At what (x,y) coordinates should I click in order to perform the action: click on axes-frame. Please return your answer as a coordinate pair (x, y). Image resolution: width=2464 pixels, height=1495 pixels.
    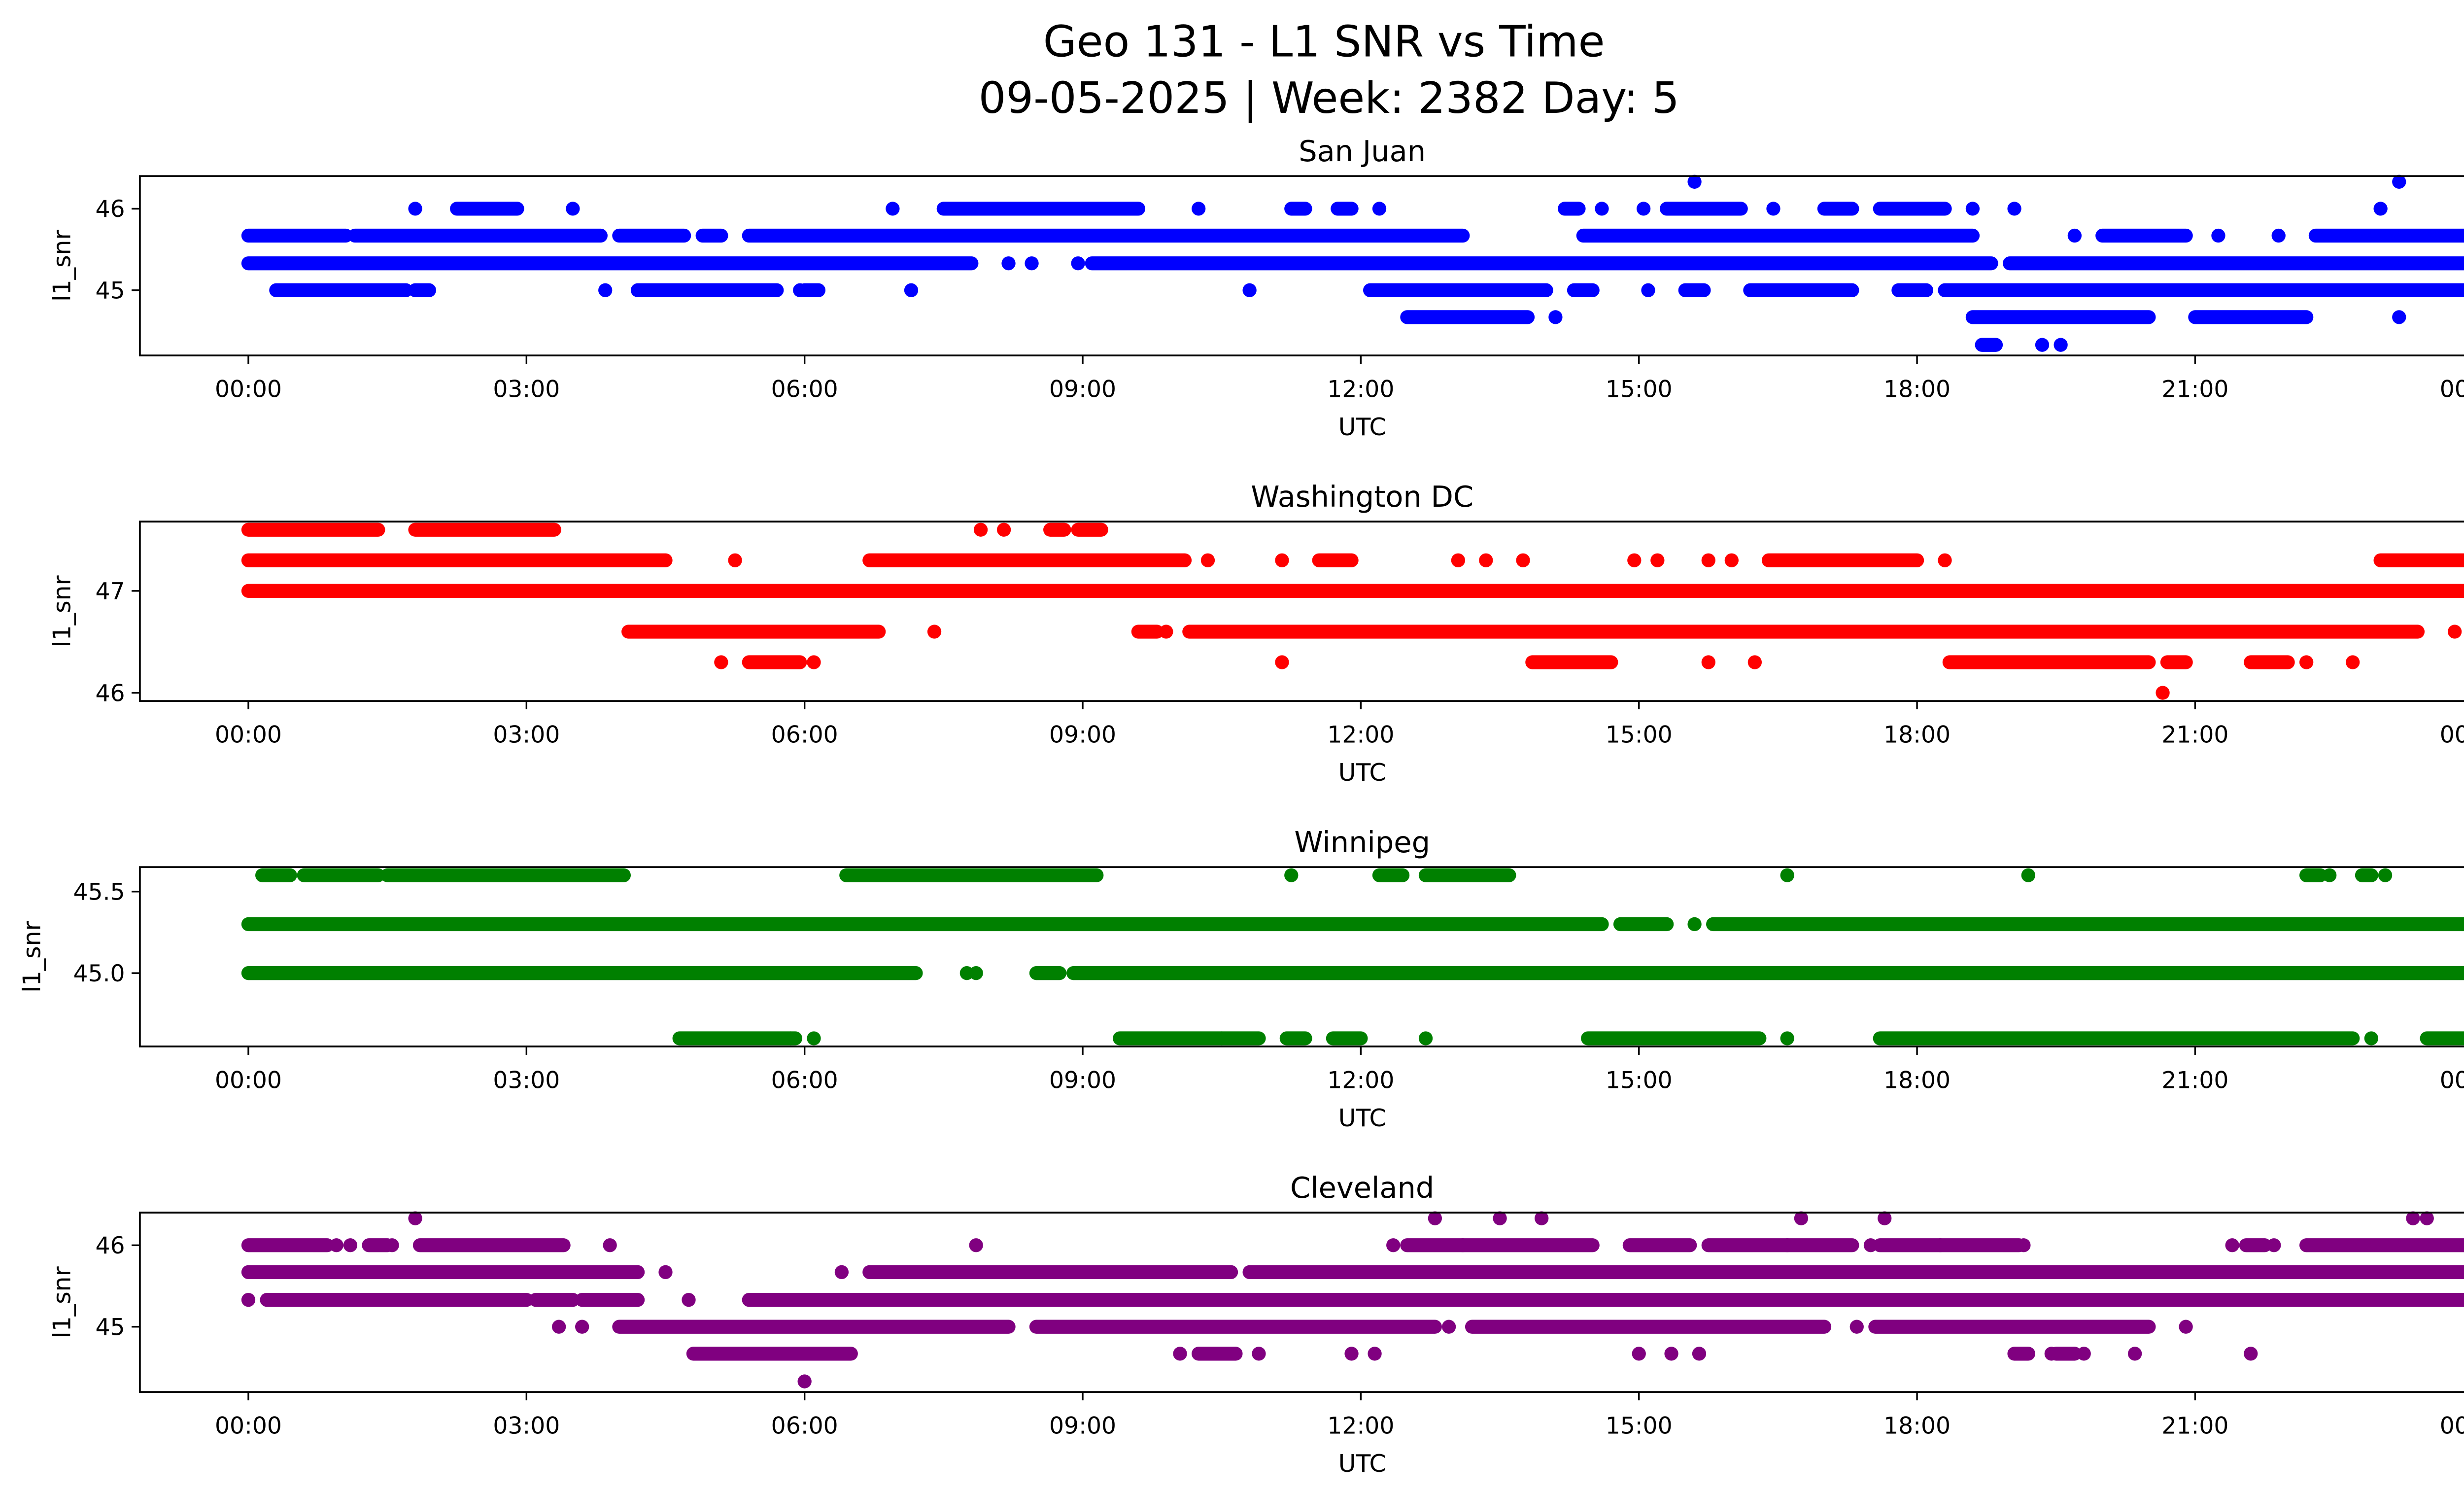
    Looking at the image, I should click on (1301, 956).